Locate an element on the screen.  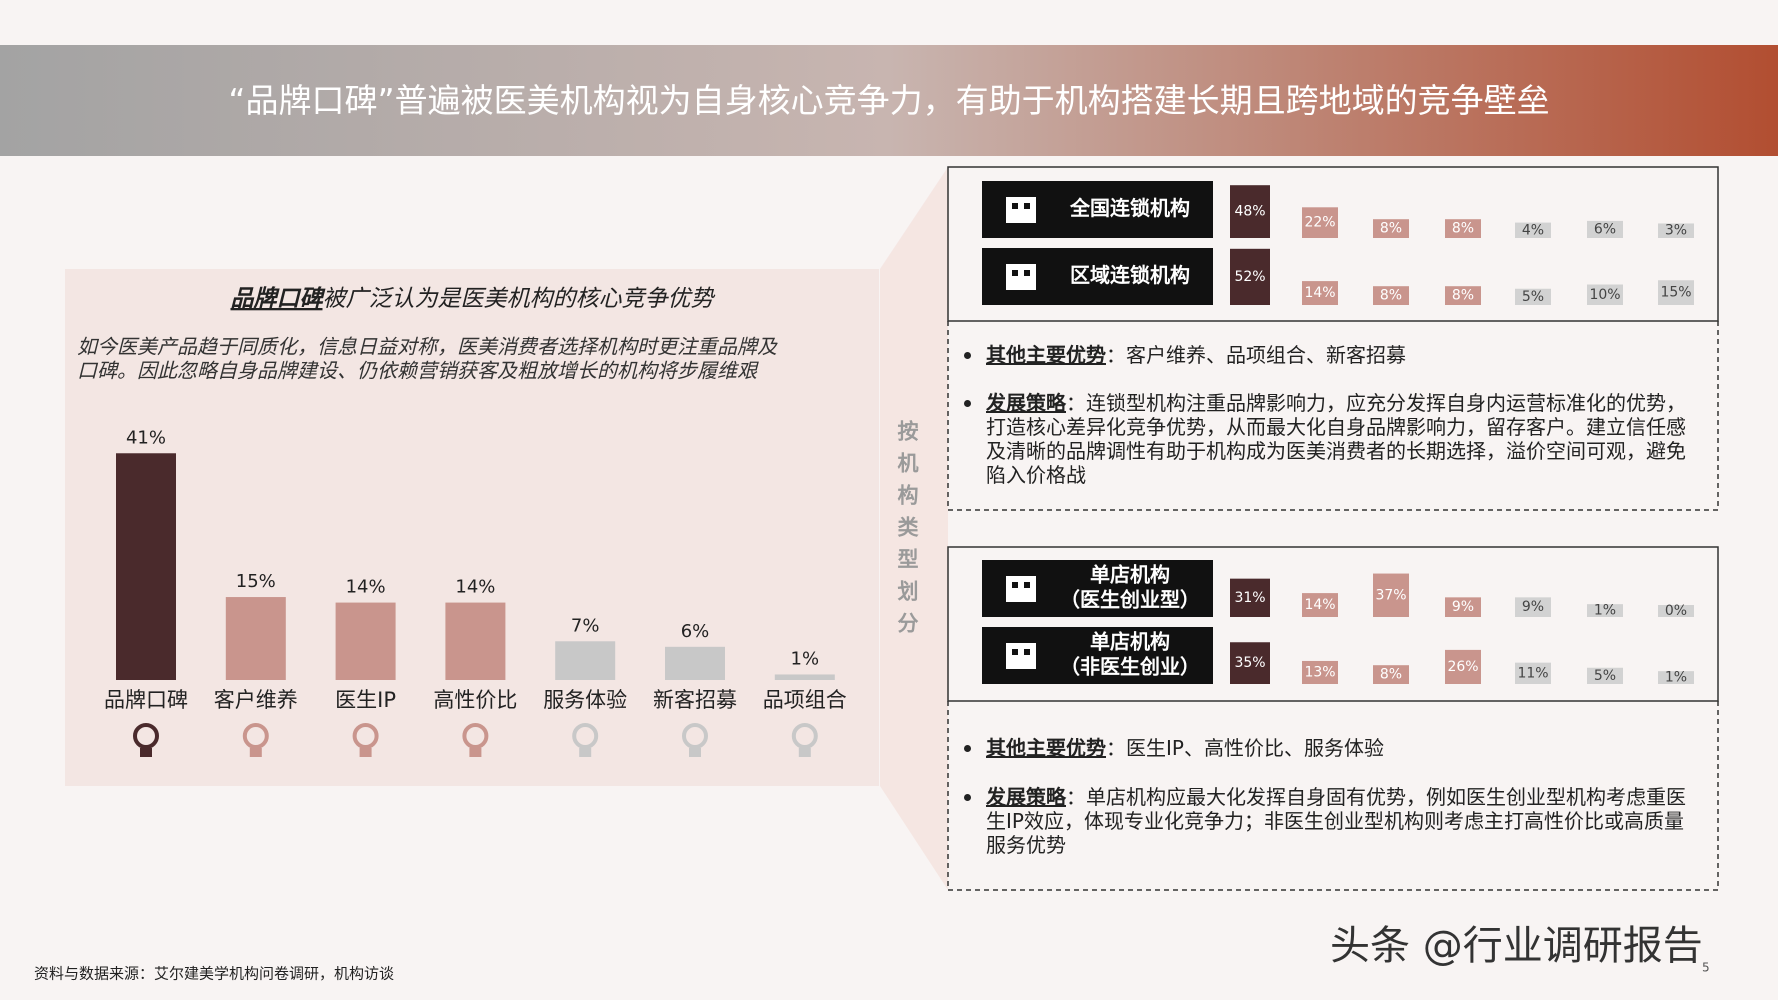
title-emphasis: 品牌口碑 is located at coordinates (279, 299).